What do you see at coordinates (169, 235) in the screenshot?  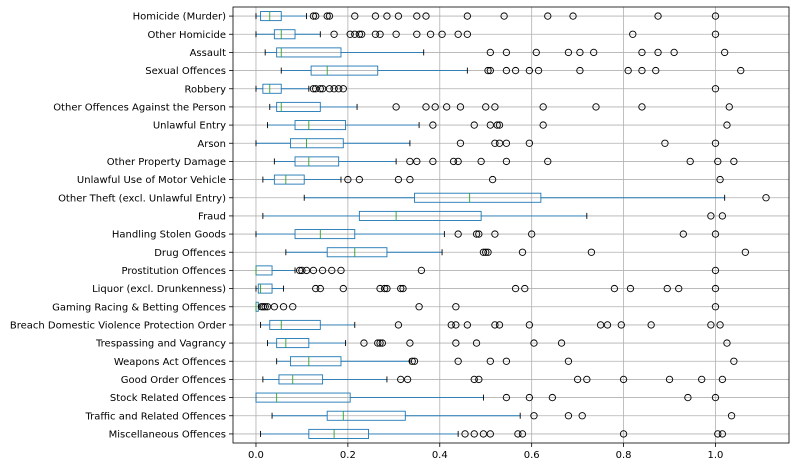 I see `category-label: Handling Stolen Goods` at bounding box center [169, 235].